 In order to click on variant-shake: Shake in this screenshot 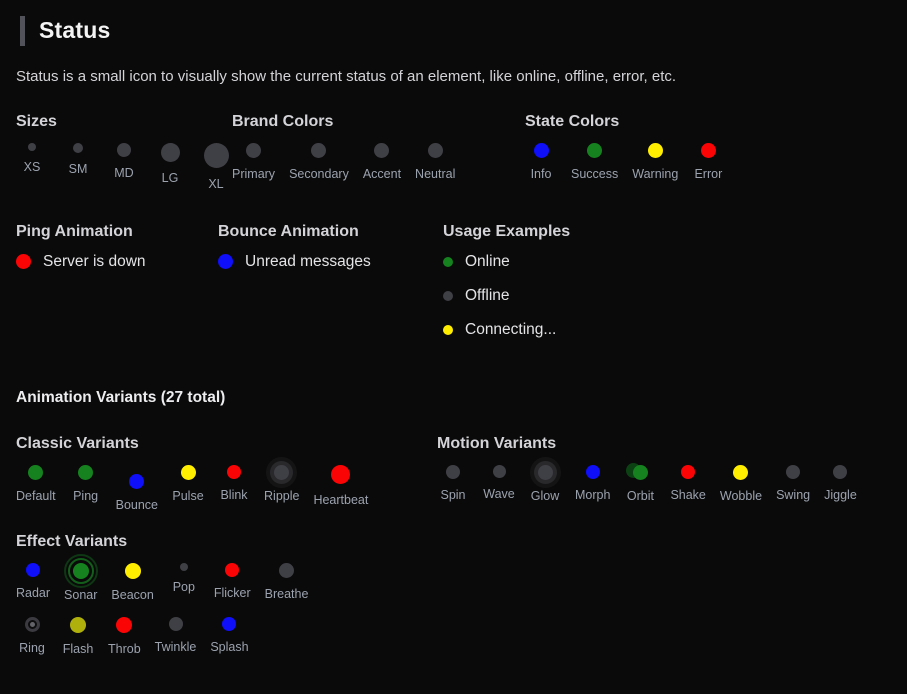, I will do `click(688, 483)`.